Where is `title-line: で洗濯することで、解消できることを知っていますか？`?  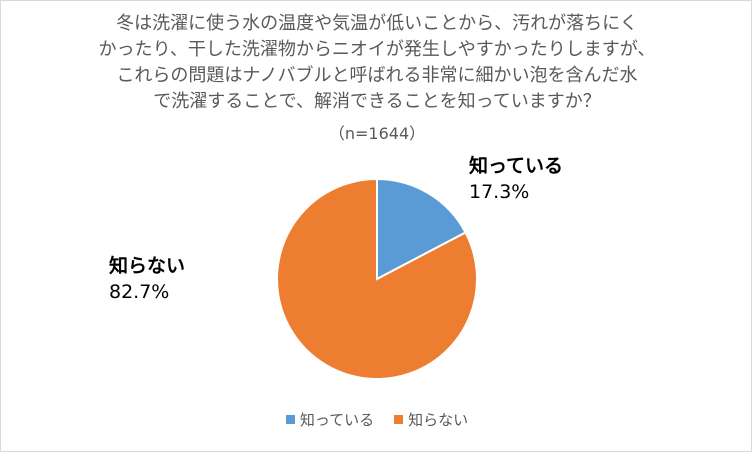 title-line: で洗濯することで、解消できることを知っていますか？ is located at coordinates (377, 101).